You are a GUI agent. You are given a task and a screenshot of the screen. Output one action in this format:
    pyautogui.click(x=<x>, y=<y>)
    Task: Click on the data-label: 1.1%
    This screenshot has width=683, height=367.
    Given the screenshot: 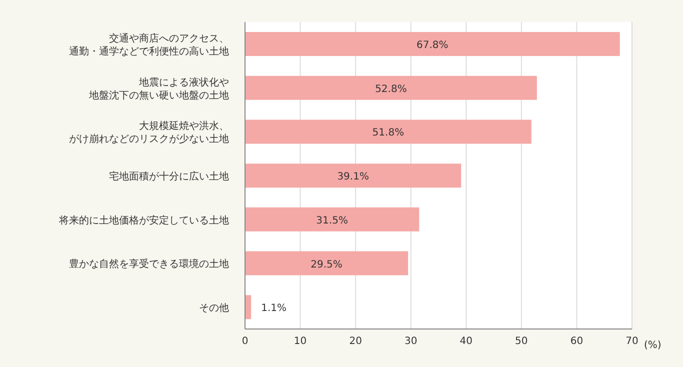 What is the action you would take?
    pyautogui.click(x=273, y=308)
    